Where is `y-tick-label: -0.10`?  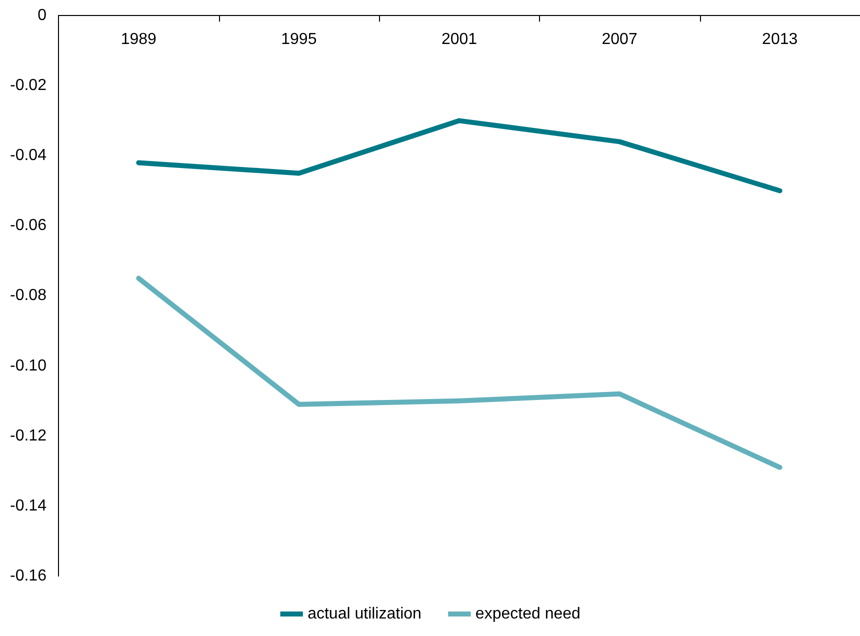 y-tick-label: -0.10 is located at coordinates (28, 365).